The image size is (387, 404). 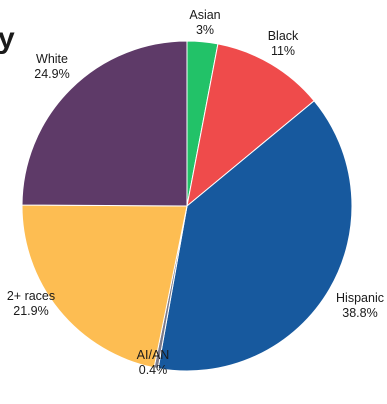 What do you see at coordinates (52, 59) in the screenshot?
I see `slice-label-white: White` at bounding box center [52, 59].